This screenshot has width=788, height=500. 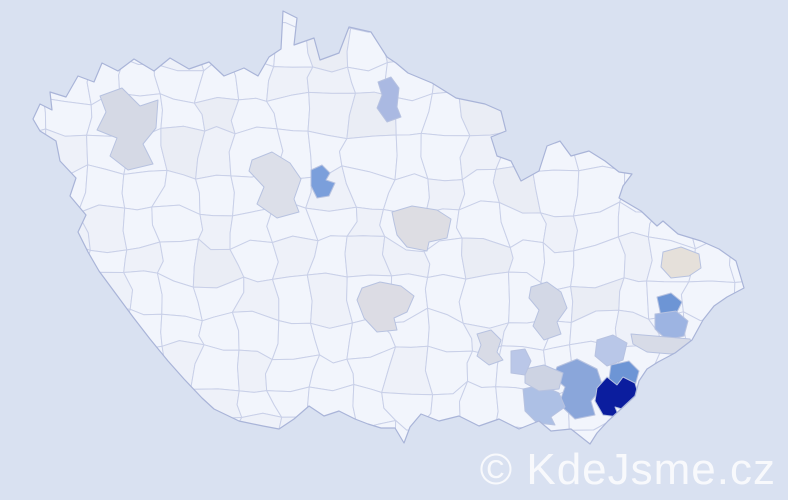 What do you see at coordinates (521, 362) in the screenshot?
I see `highlighted-district-d19` at bounding box center [521, 362].